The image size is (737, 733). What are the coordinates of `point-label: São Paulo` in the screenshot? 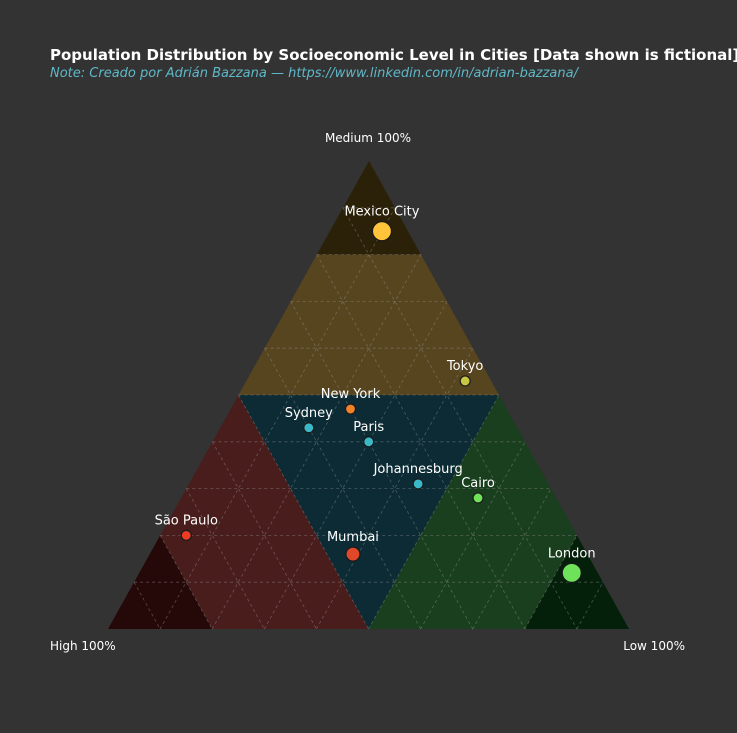 It's located at (186, 520).